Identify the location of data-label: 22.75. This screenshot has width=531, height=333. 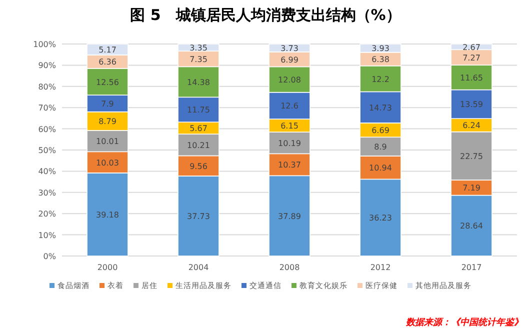
(471, 156).